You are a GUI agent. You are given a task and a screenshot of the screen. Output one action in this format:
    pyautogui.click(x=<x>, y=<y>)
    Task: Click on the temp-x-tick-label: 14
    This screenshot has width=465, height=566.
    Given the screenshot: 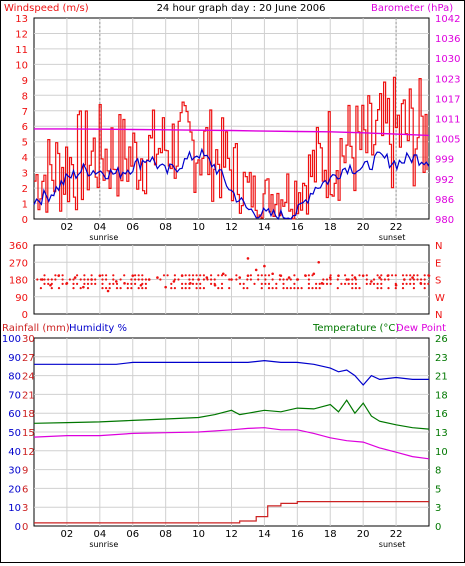 What is the action you would take?
    pyautogui.click(x=264, y=534)
    